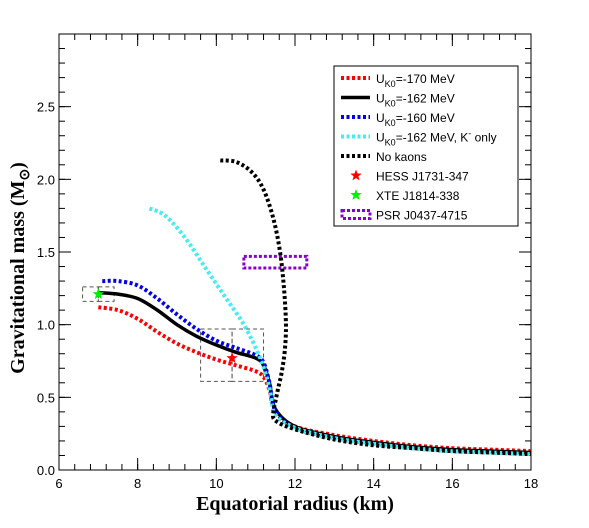  I want to click on legend-box, so click(426, 146).